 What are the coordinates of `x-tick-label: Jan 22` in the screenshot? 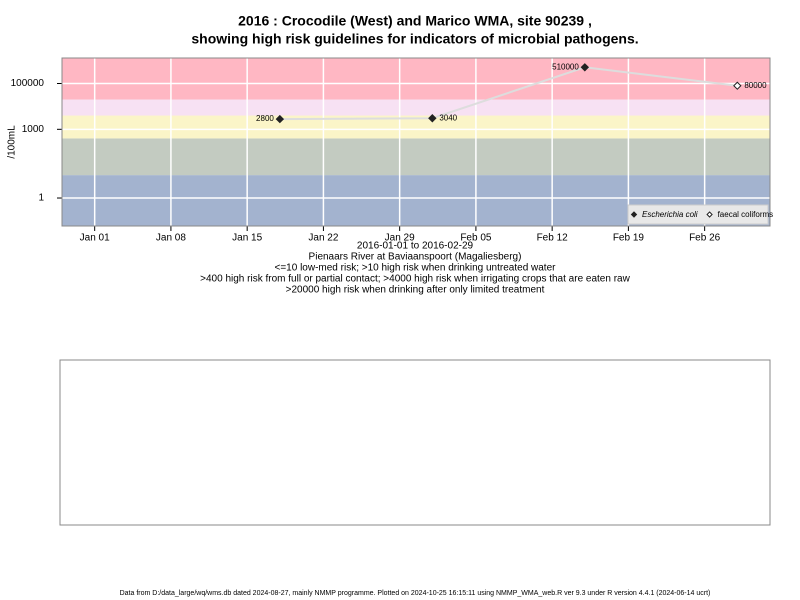 It's located at (323, 238).